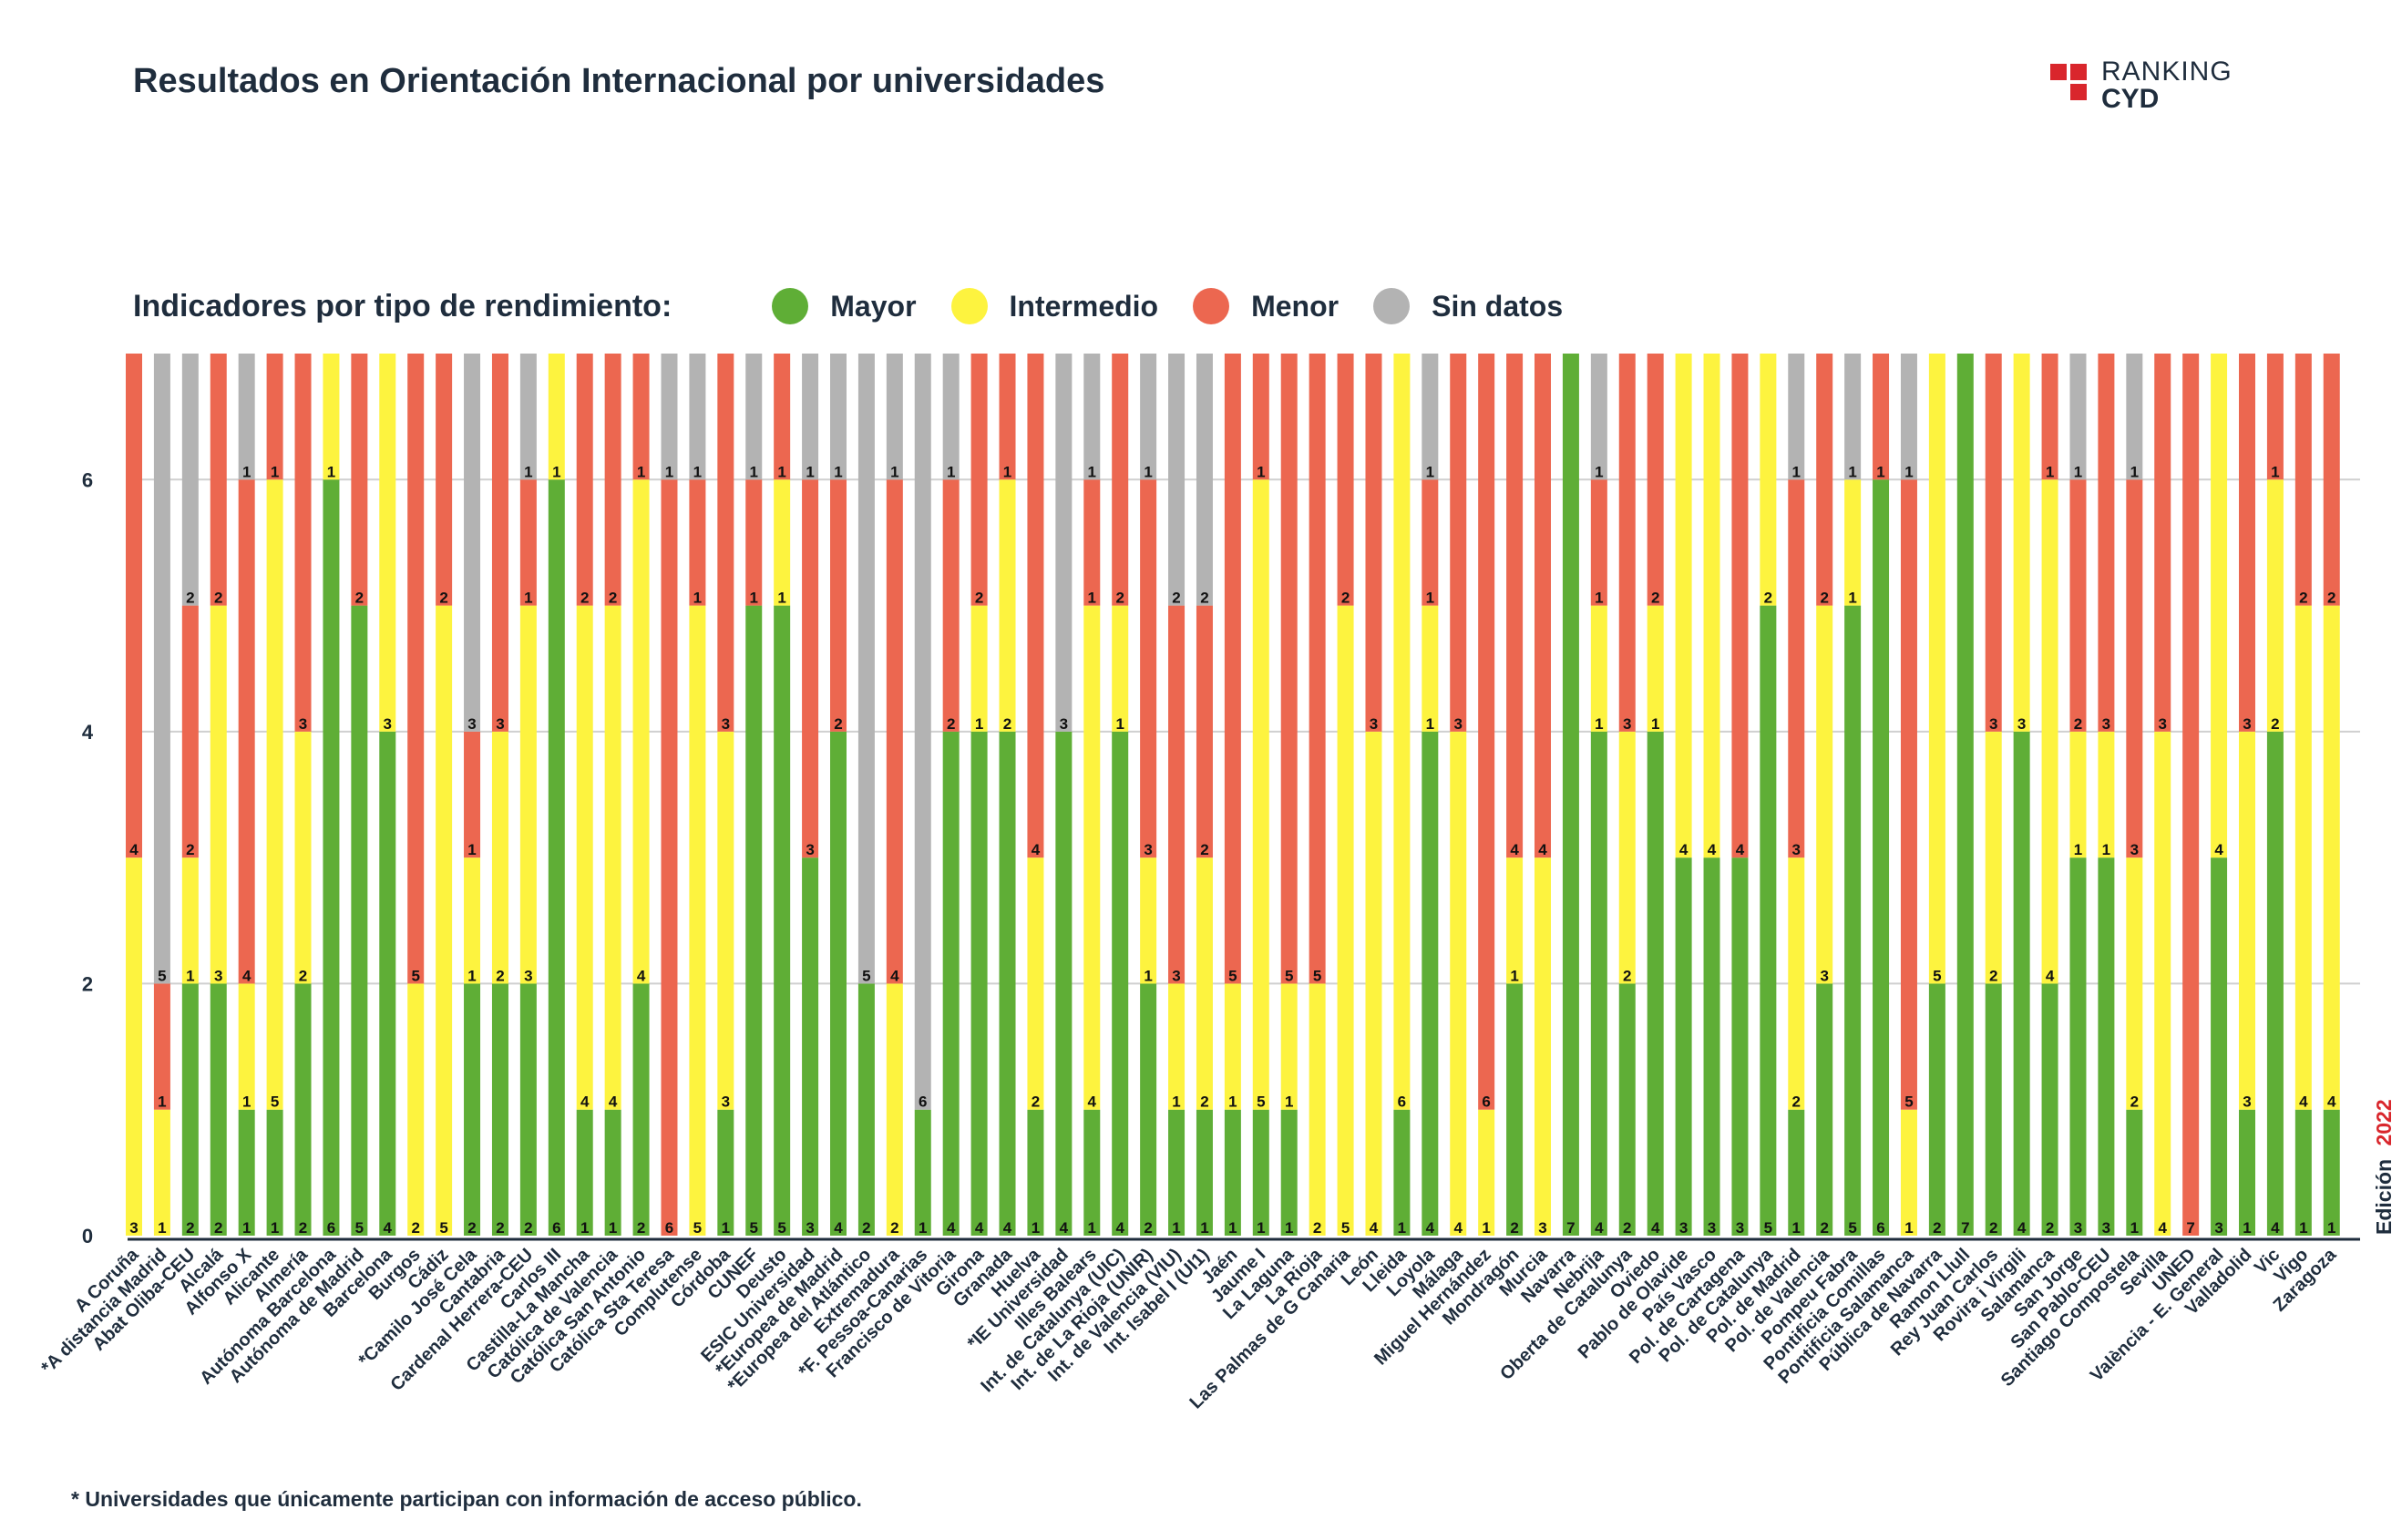  What do you see at coordinates (790, 306) in the screenshot?
I see `legend-swatch-mayor` at bounding box center [790, 306].